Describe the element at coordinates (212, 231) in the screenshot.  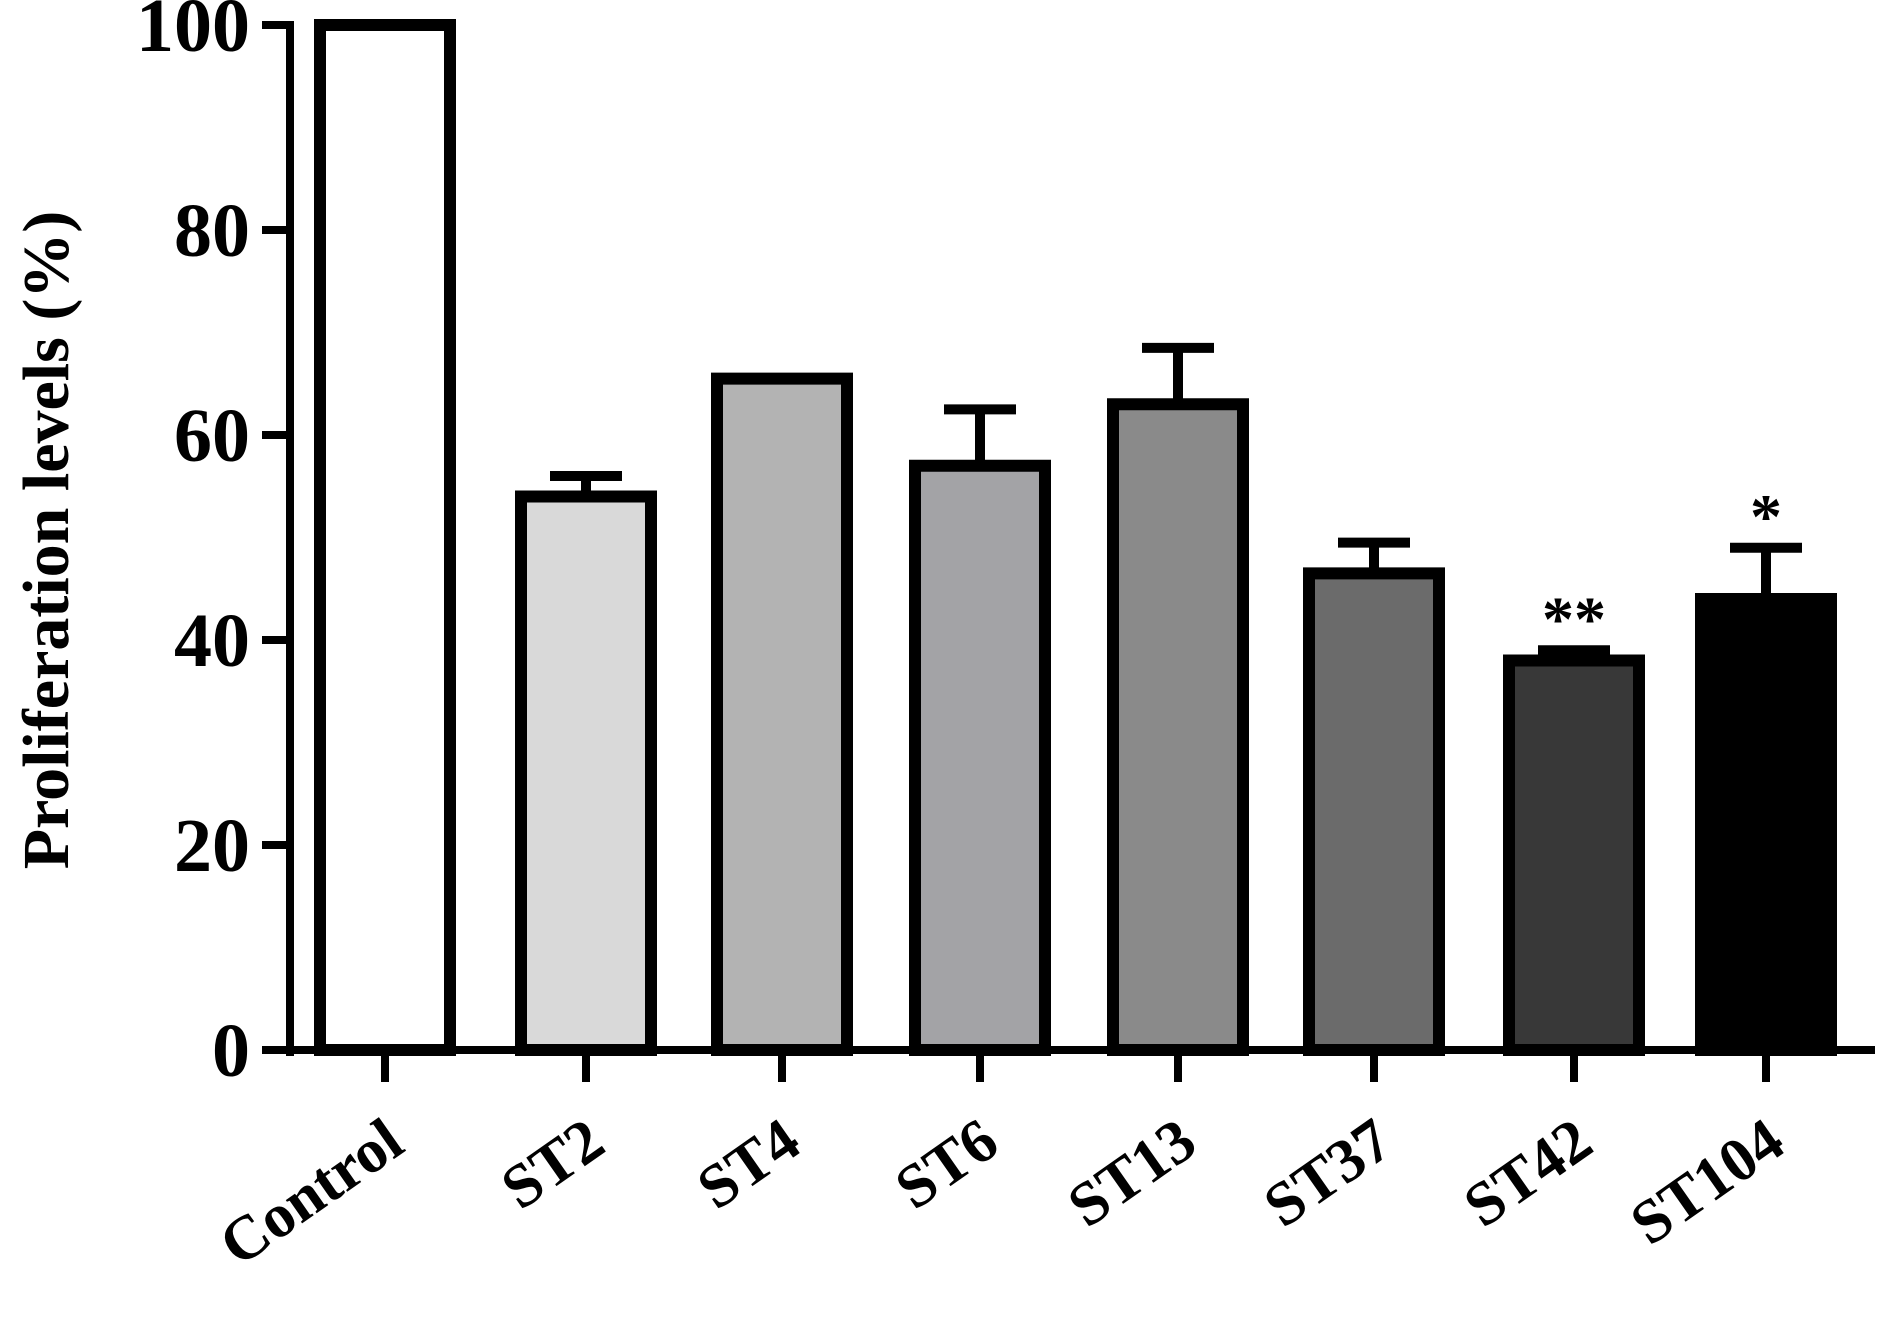
I see `y-tick-label-80: 80` at that location.